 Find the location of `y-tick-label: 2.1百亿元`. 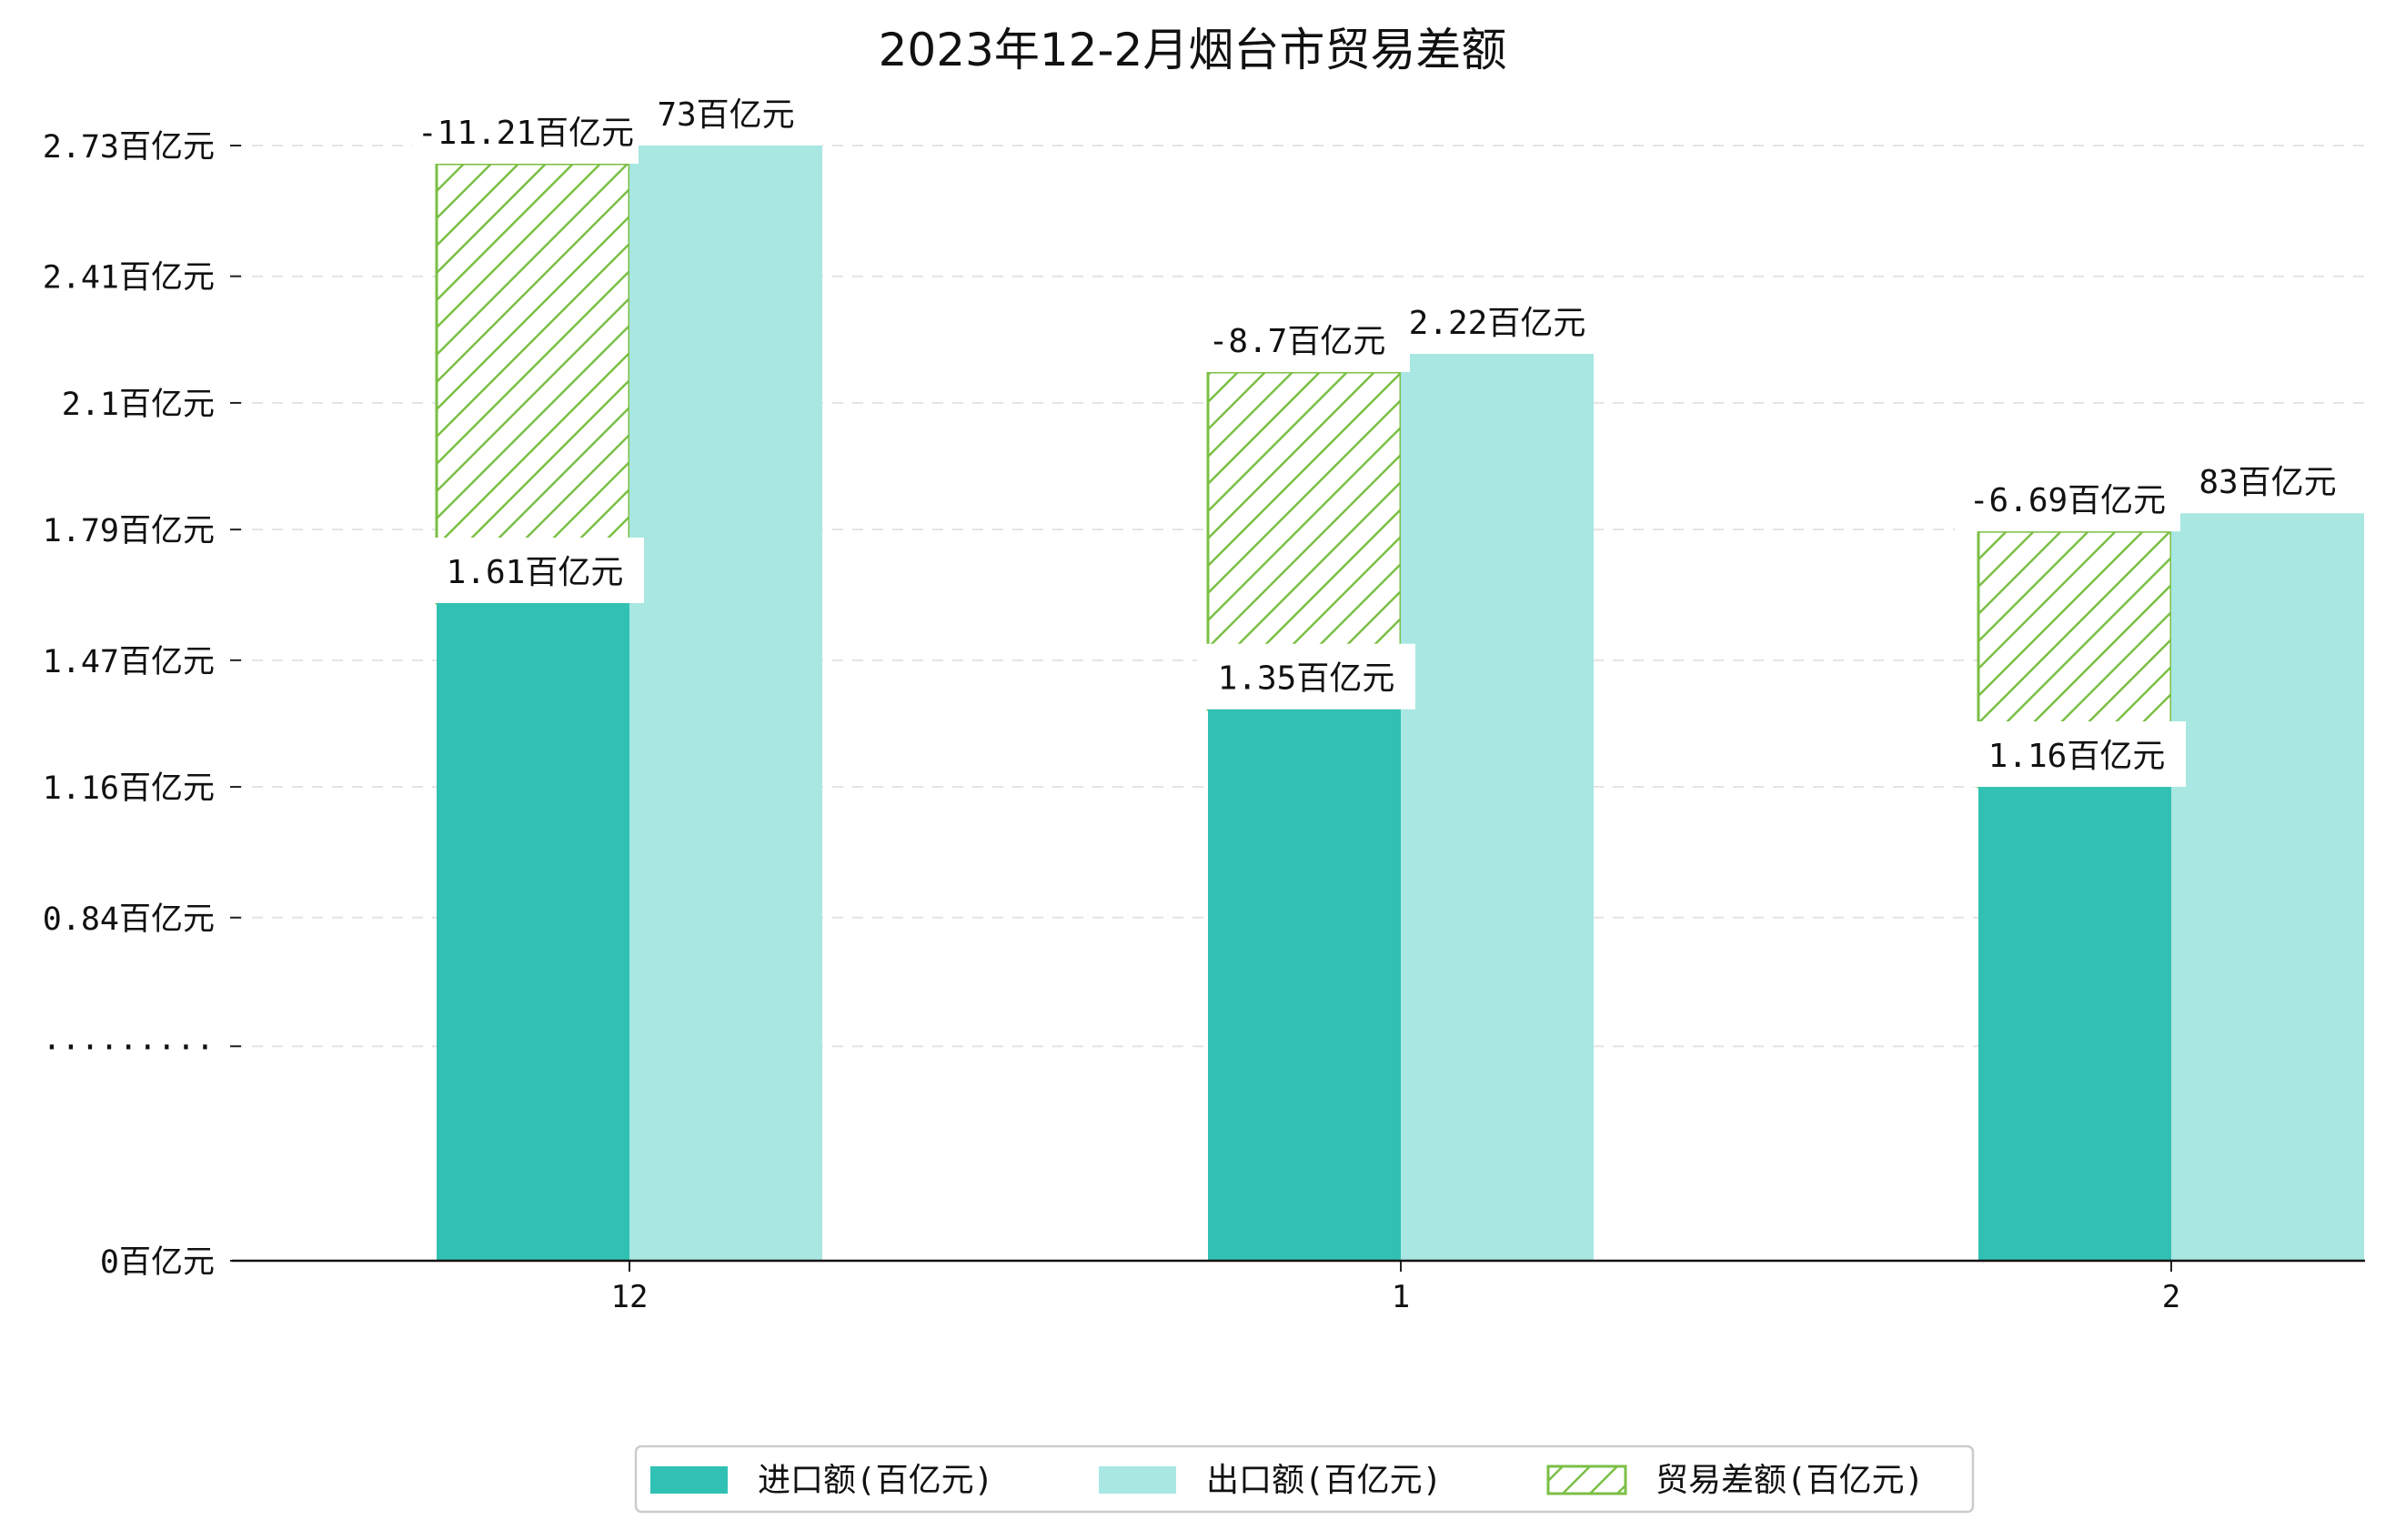

y-tick-label: 2.1百亿元 is located at coordinates (138, 405).